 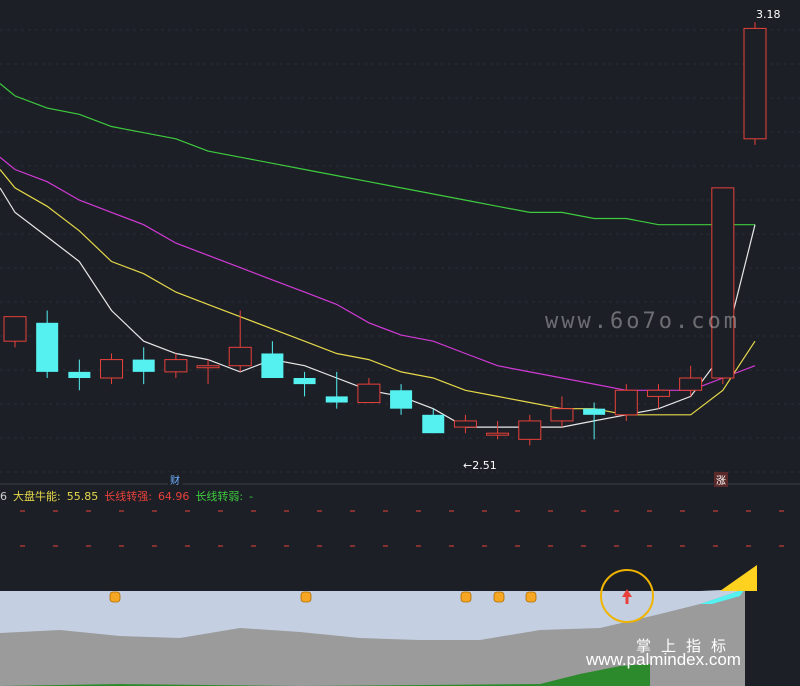 What do you see at coordinates (721, 479) in the screenshot?
I see `event-tag-zhang: 涨` at bounding box center [721, 479].